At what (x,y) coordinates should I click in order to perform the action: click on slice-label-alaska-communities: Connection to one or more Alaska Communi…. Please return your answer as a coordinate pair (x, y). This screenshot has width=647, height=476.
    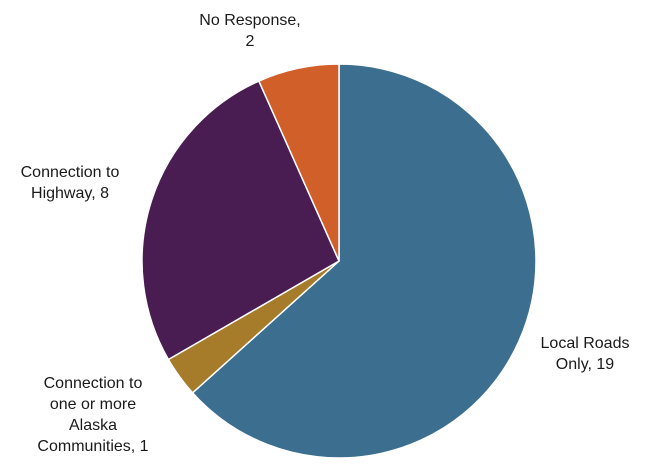
    Looking at the image, I should click on (93, 415).